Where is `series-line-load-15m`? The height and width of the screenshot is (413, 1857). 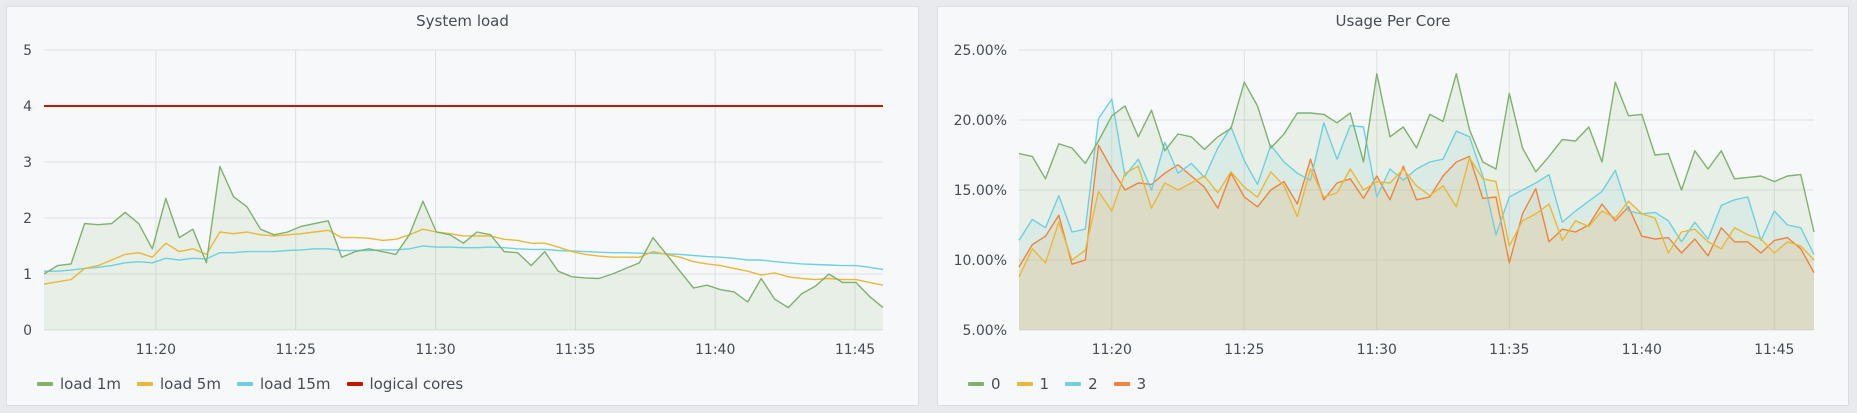 series-line-load-15m is located at coordinates (464, 258).